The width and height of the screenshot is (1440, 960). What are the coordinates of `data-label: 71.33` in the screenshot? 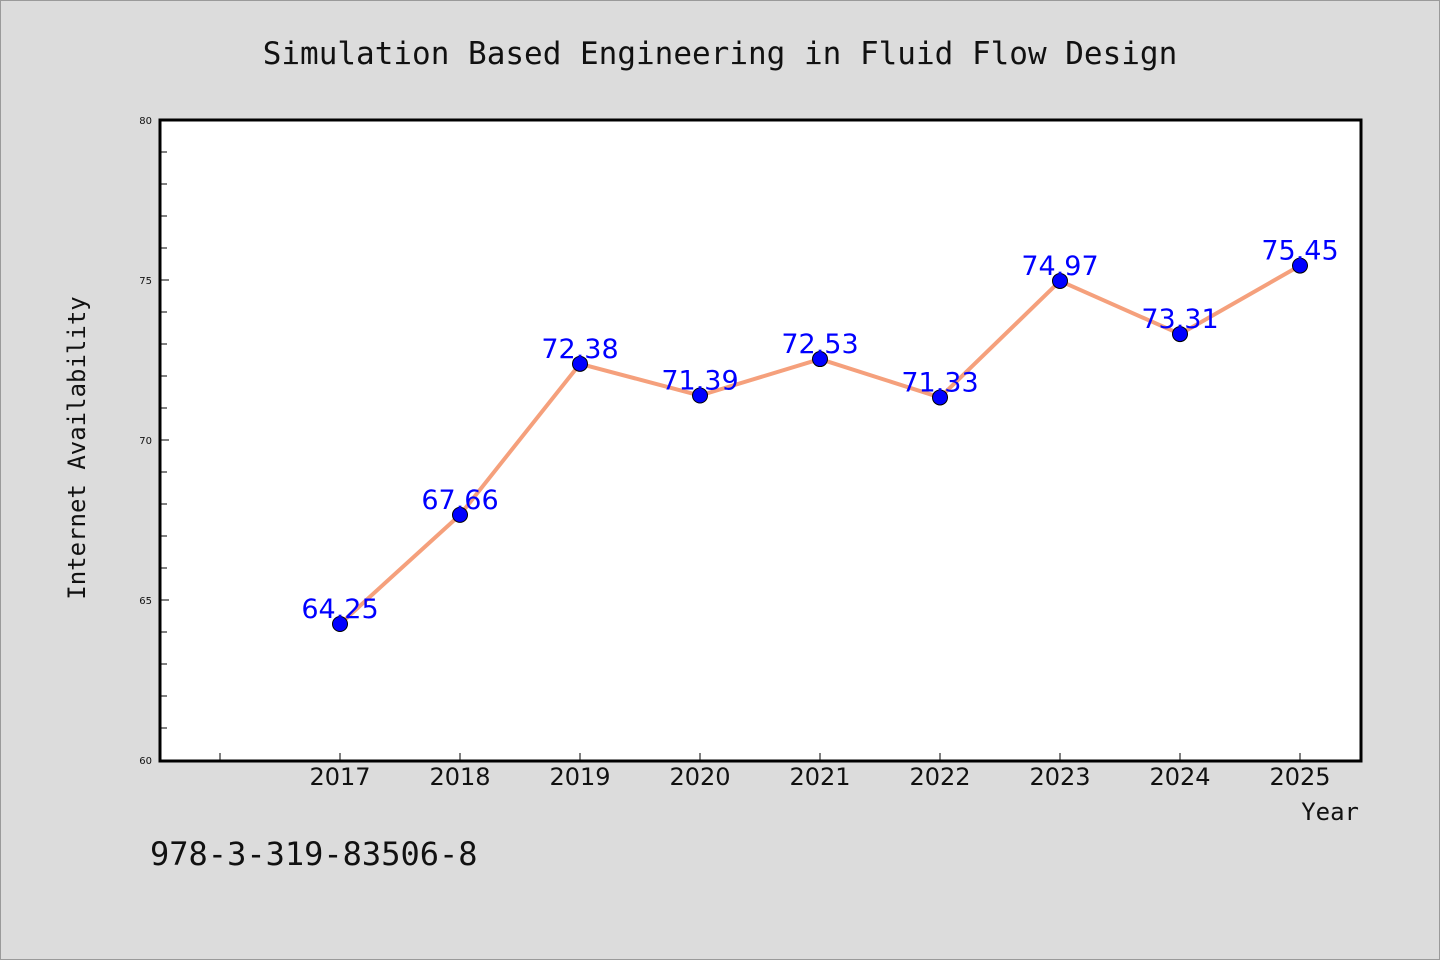 It's located at (939, 382).